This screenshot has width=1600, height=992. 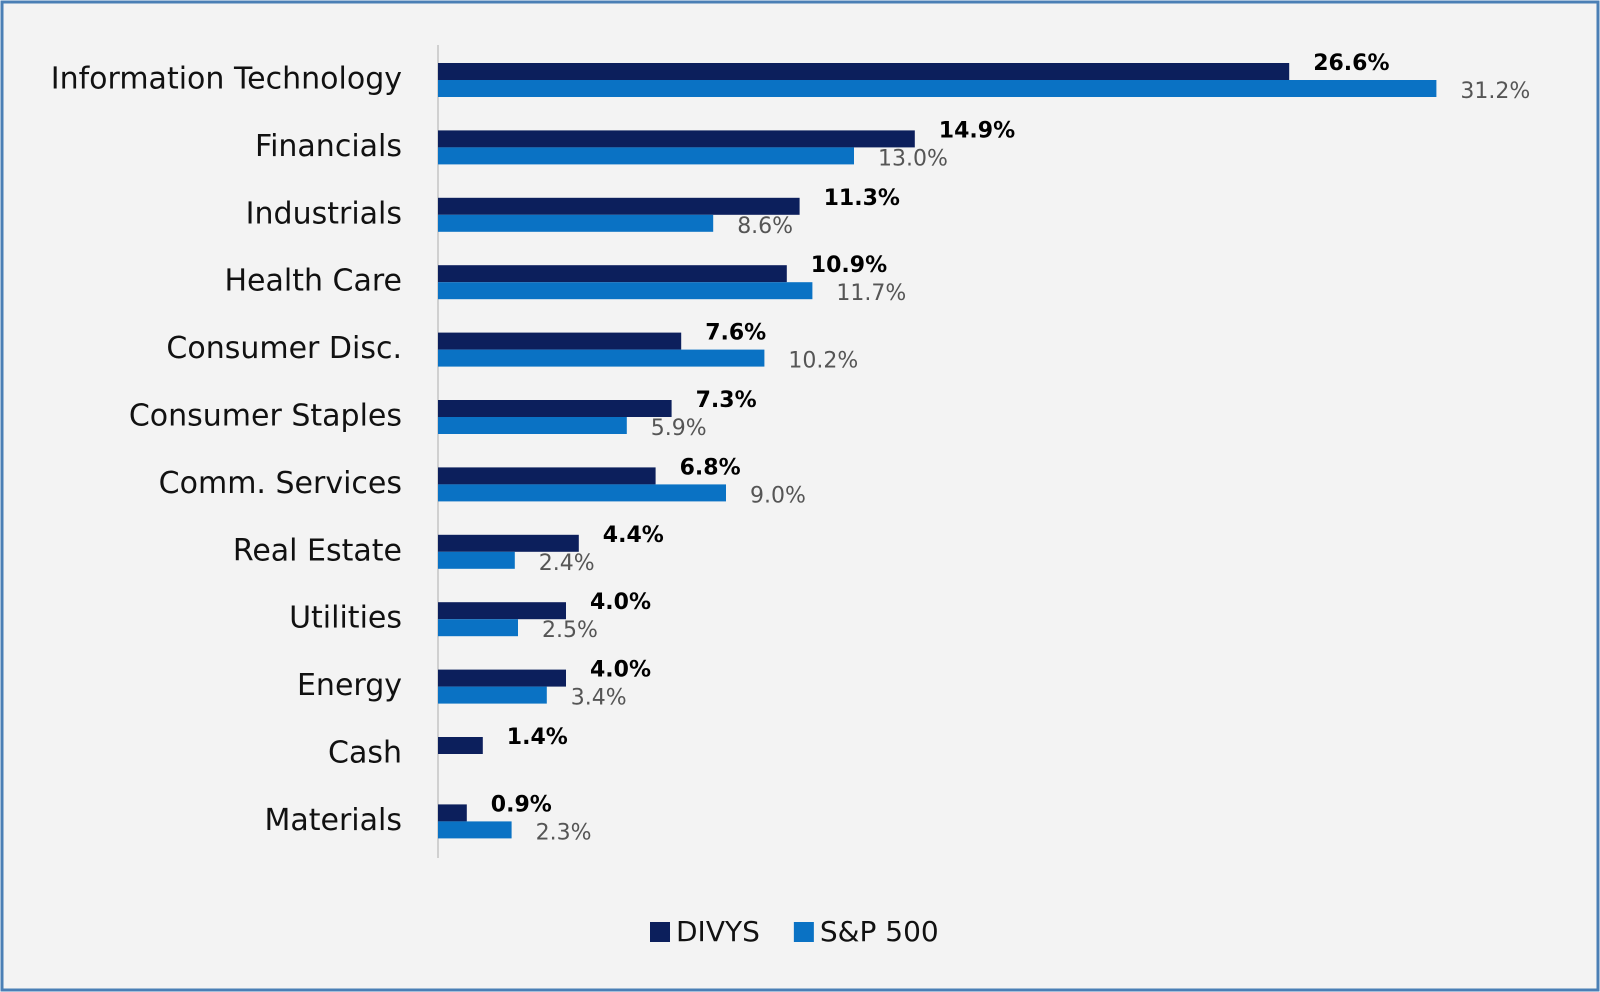 I want to click on legend-label: S&P 500, so click(x=879, y=931).